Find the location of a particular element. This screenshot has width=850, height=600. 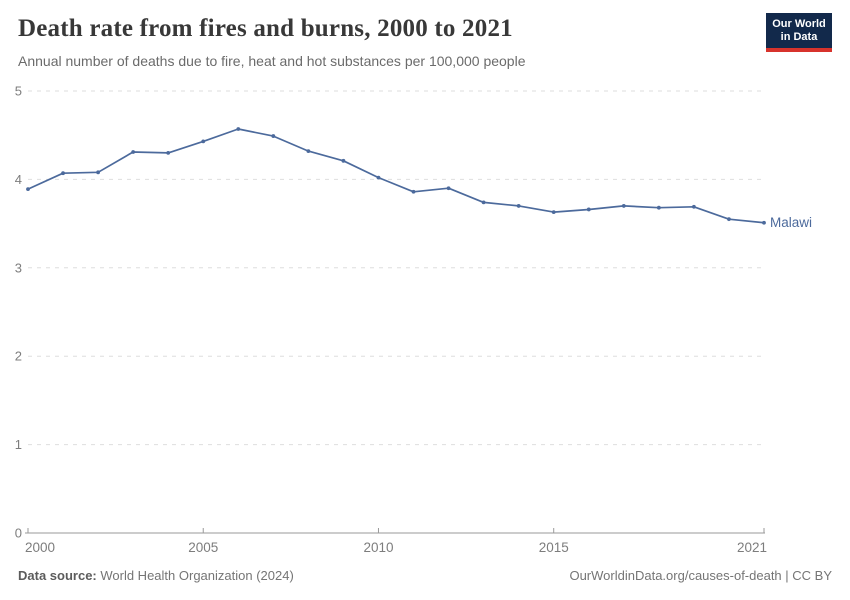

owid-logo-text: Our World in Data is located at coordinates (799, 30).